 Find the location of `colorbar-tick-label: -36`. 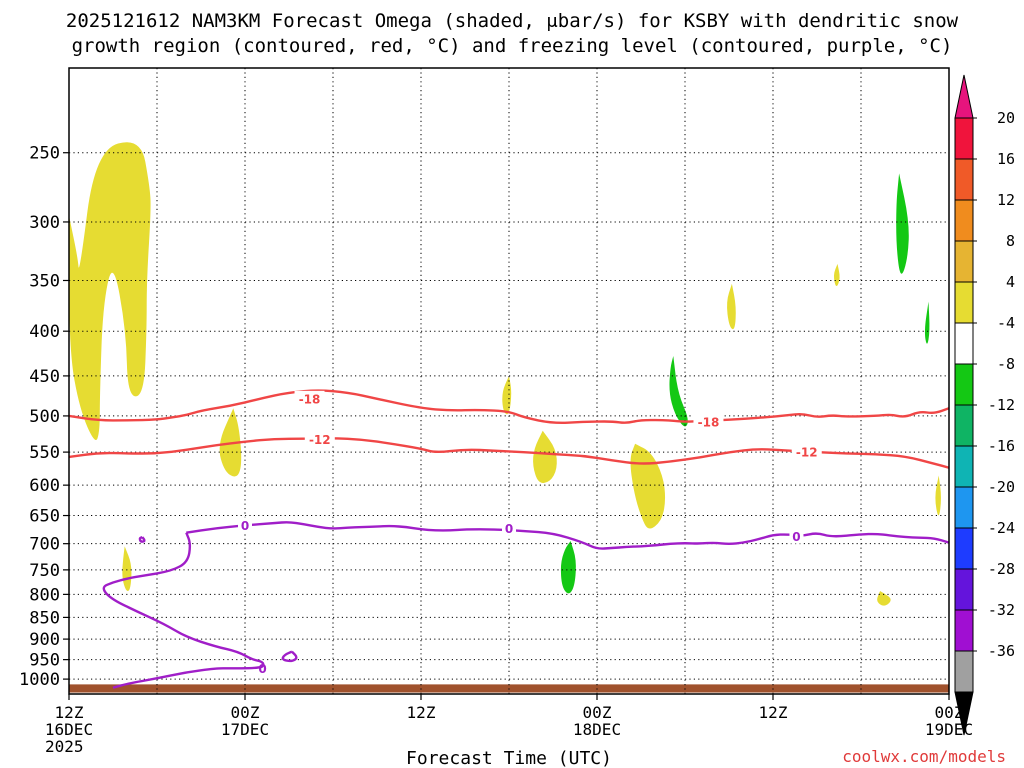

colorbar-tick-label: -36 is located at coordinates (1001, 651).